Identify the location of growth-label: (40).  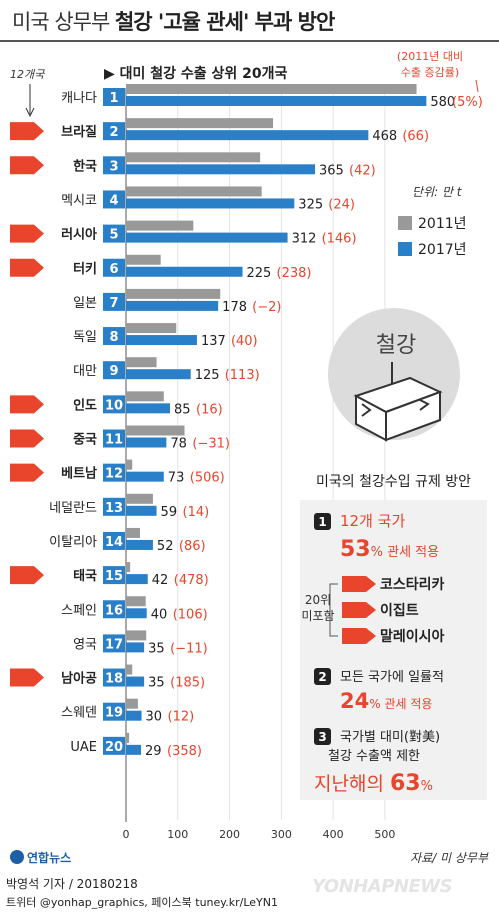
(244, 341).